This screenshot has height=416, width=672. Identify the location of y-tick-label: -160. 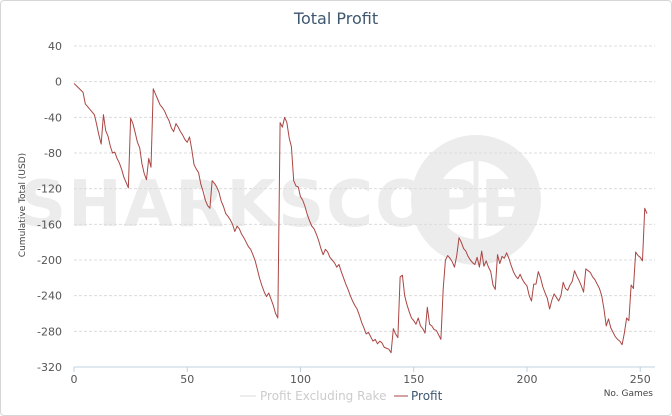
(49, 224).